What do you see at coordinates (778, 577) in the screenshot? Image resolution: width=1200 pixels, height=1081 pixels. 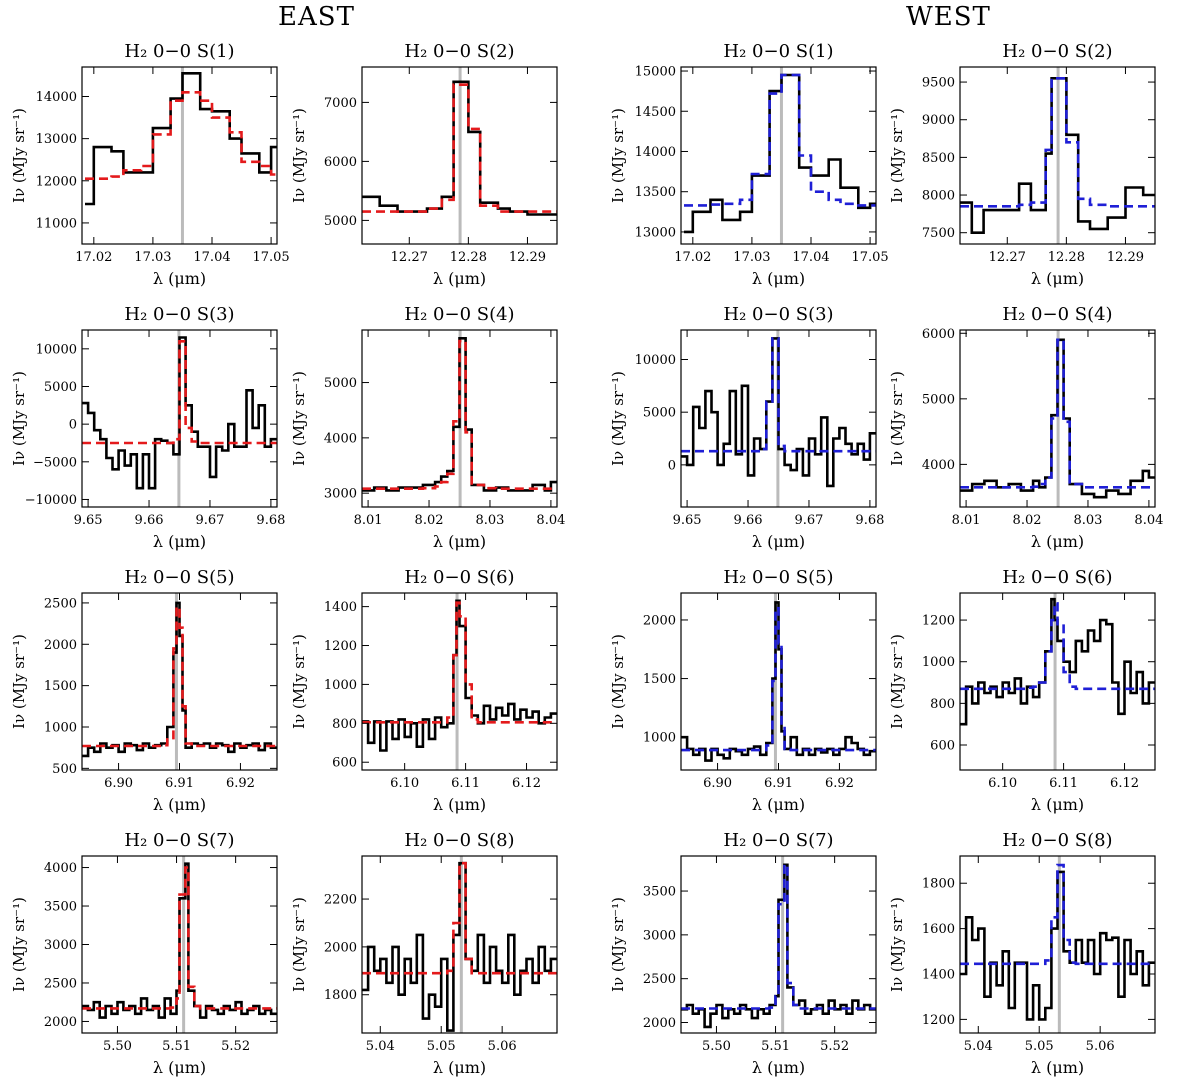 I see `panel-title: H₂ 0−0 S(5)` at bounding box center [778, 577].